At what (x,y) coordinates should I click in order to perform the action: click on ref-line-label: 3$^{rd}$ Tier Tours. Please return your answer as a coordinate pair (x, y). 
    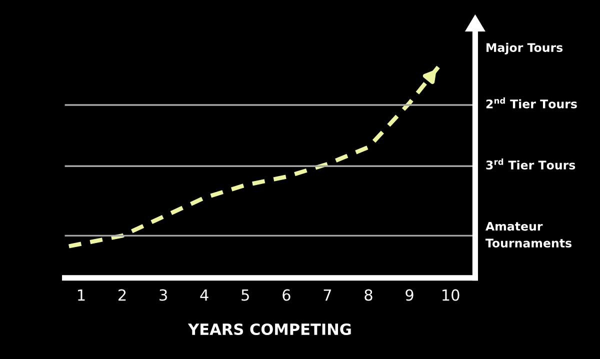
    Looking at the image, I should click on (531, 164).